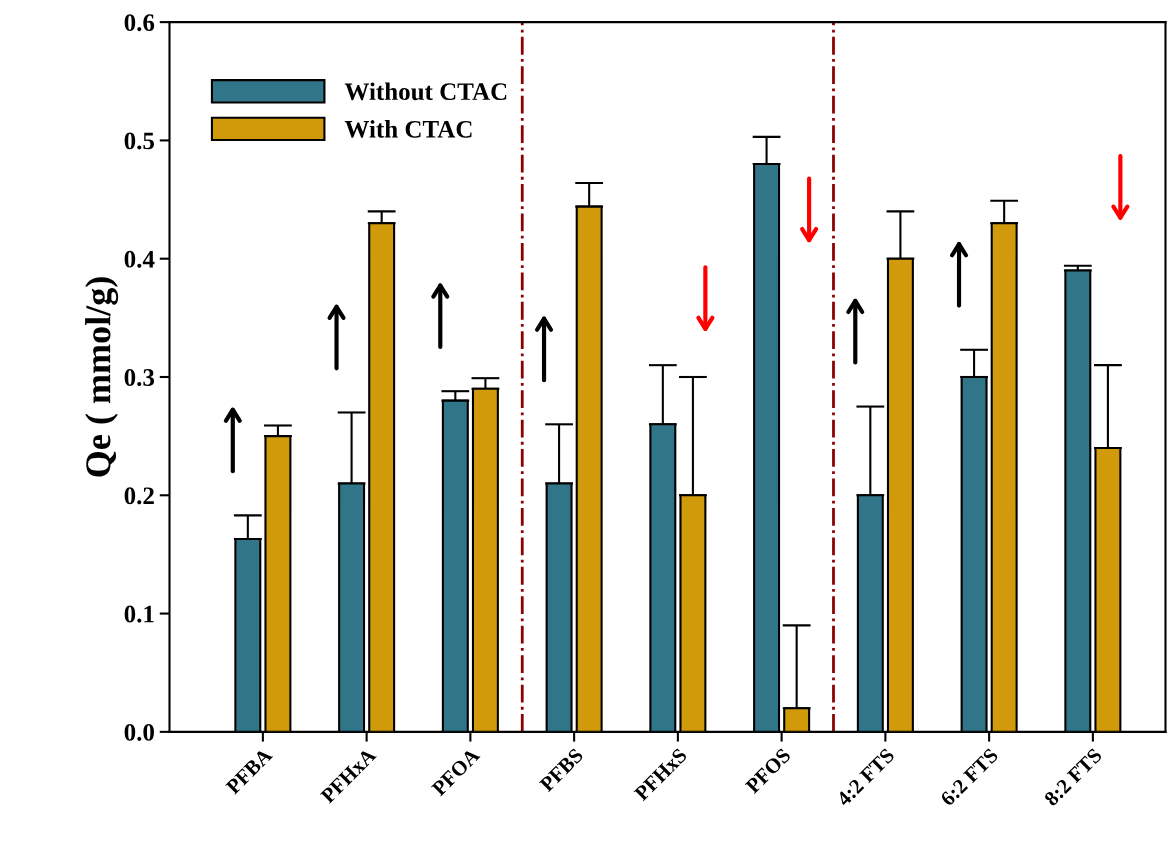  What do you see at coordinates (139, 259) in the screenshot?
I see `y-tick-label: 0.4` at bounding box center [139, 259].